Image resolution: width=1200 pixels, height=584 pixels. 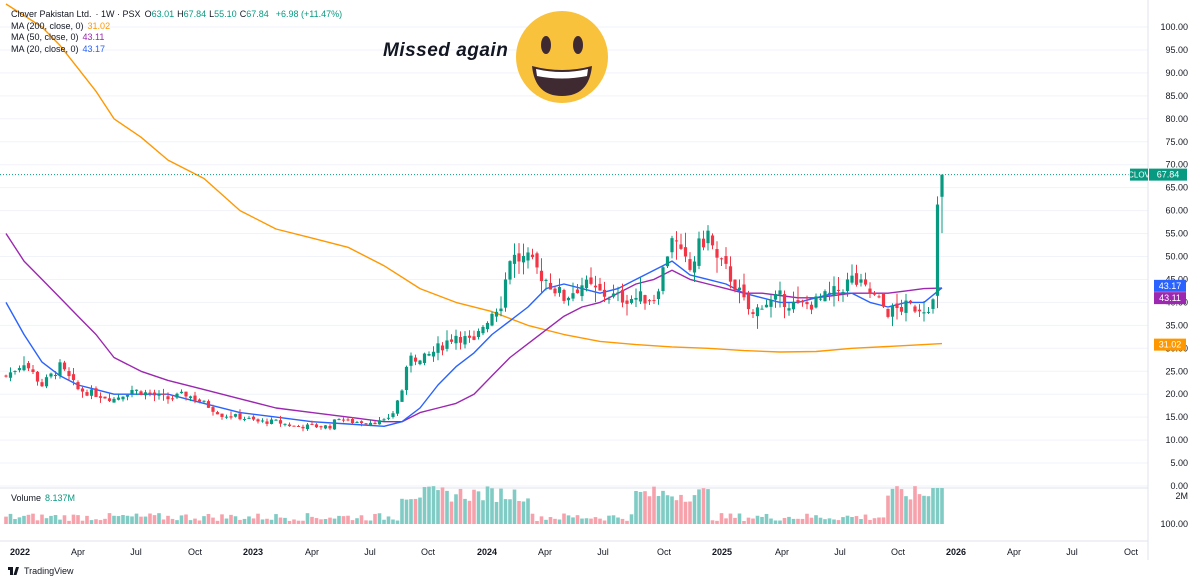 I want to click on tradingview-footer: TradingView, so click(x=41, y=571).